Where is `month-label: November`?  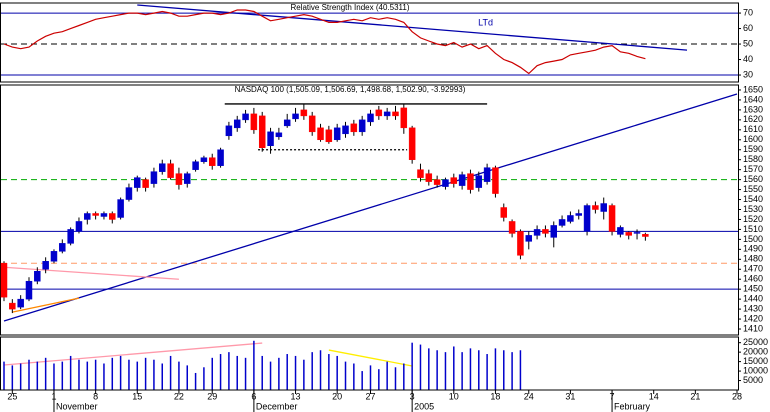 month-label: November is located at coordinates (77, 406).